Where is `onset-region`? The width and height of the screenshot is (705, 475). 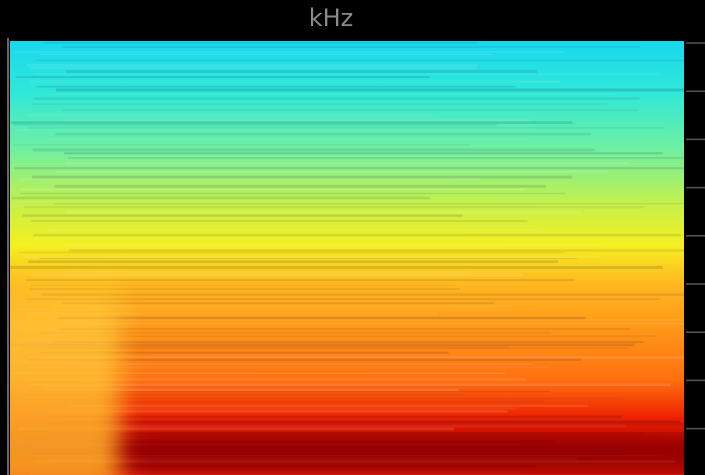
onset-region is located at coordinates (65, 372).